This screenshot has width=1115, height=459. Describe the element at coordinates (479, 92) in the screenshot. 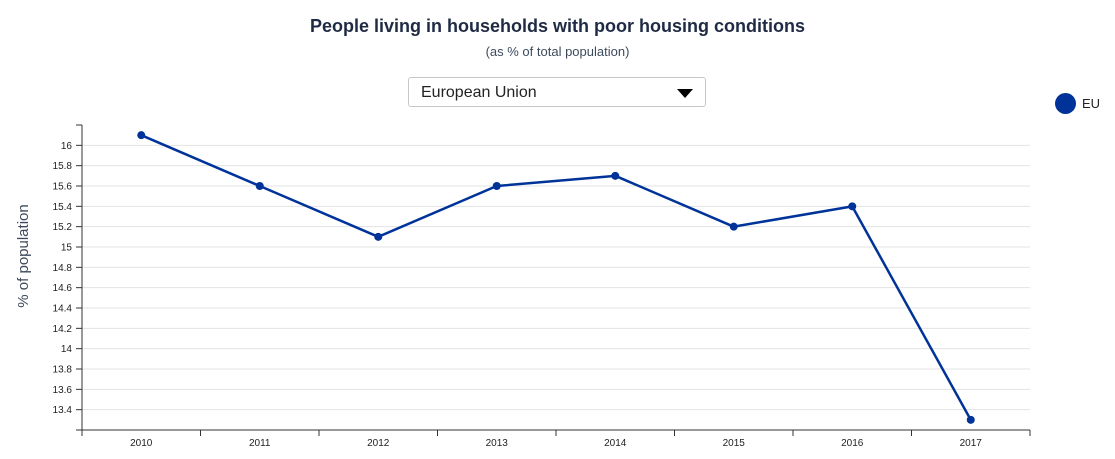

I see `country-select-value: European Union` at that location.